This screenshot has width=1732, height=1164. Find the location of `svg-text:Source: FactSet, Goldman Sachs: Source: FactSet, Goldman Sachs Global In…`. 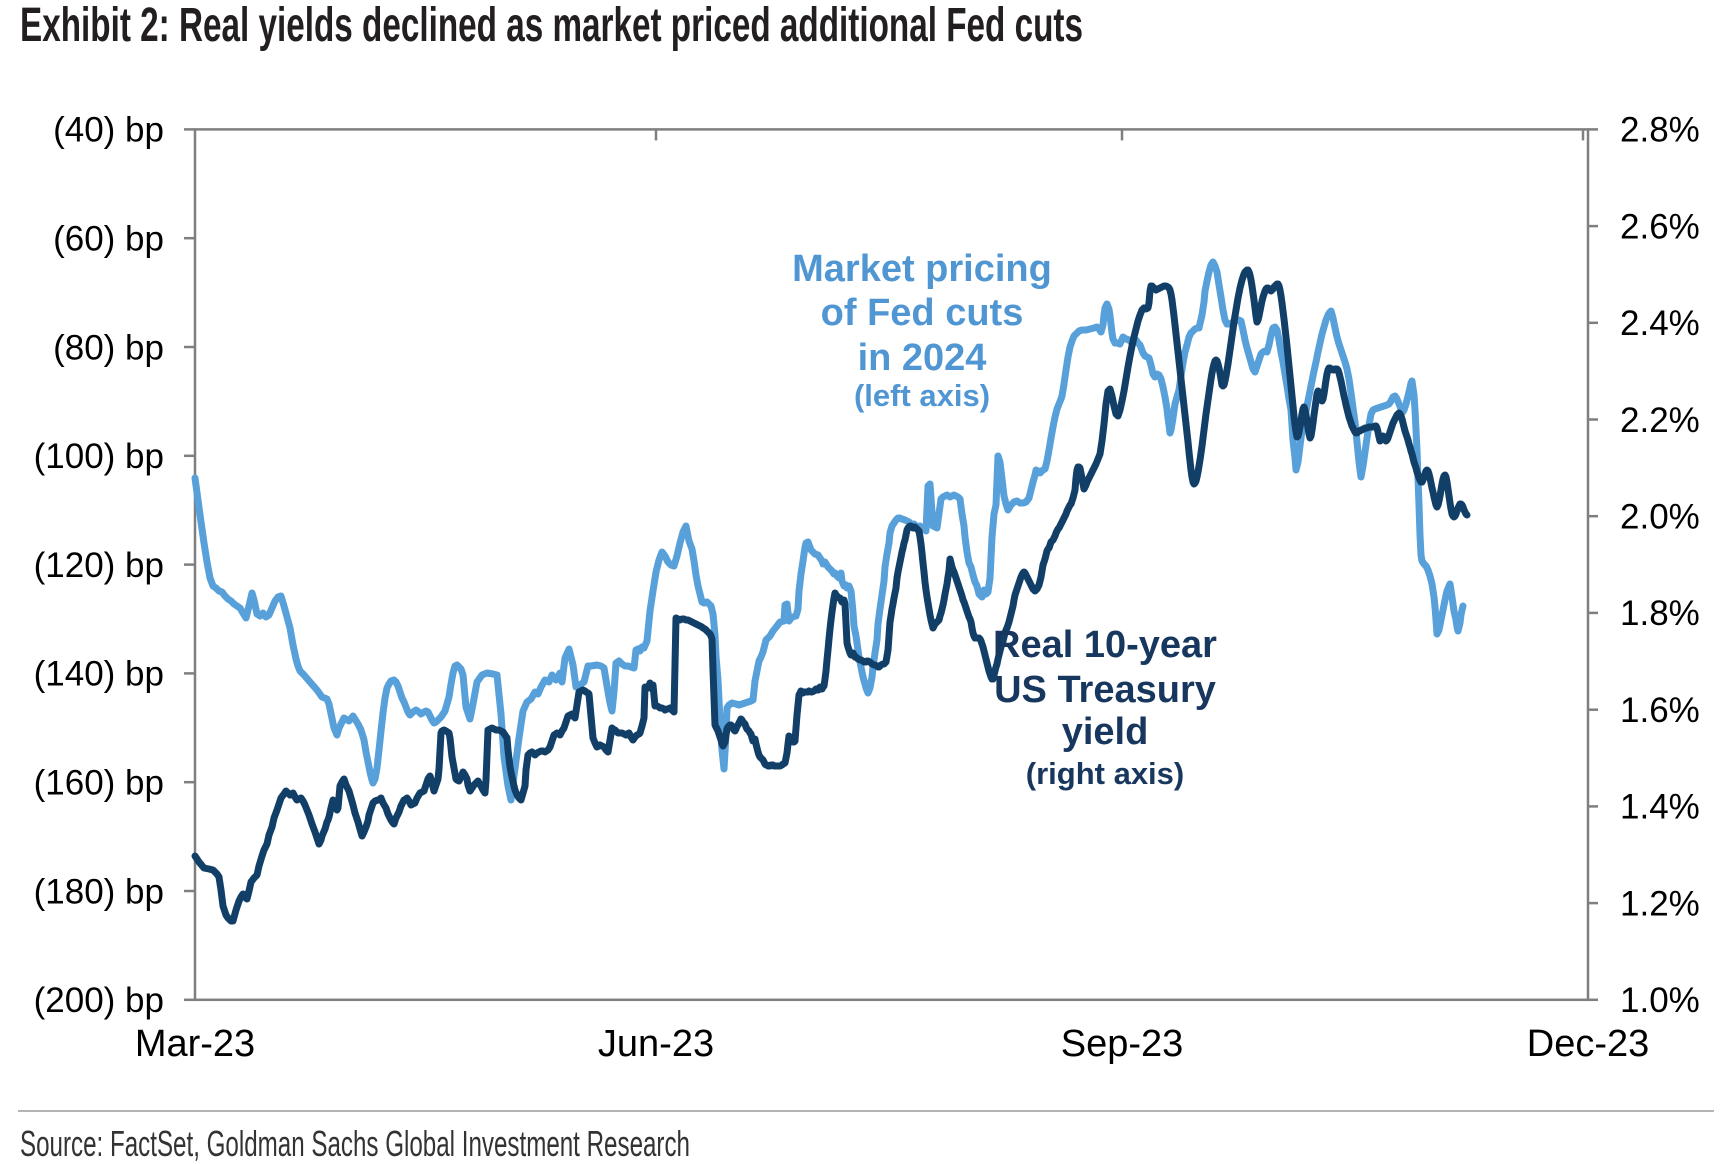

svg-text:Source: FactSet, Goldman Sachs: Source: FactSet, Goldman Sachs Global In… is located at coordinates (355, 1143).